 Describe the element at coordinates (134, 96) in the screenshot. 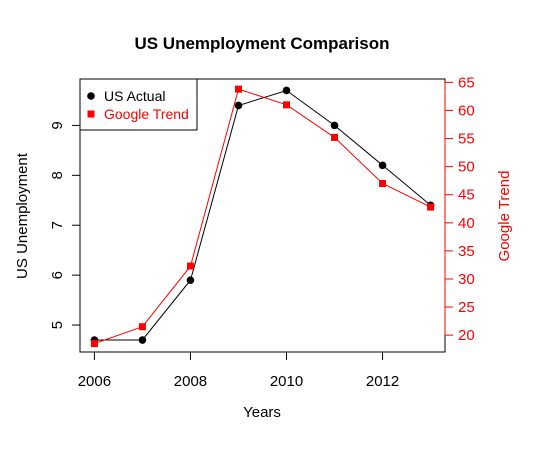

I see `legend-label-us-actual: US Actual` at that location.